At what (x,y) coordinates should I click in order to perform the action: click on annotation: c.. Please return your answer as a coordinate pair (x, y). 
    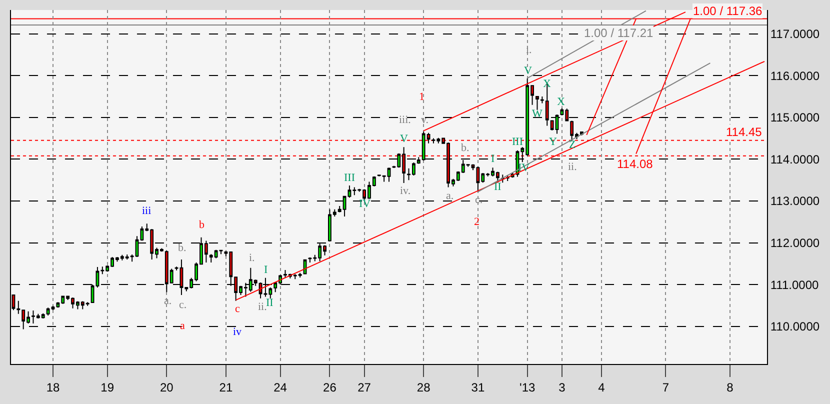
    Looking at the image, I should click on (183, 305).